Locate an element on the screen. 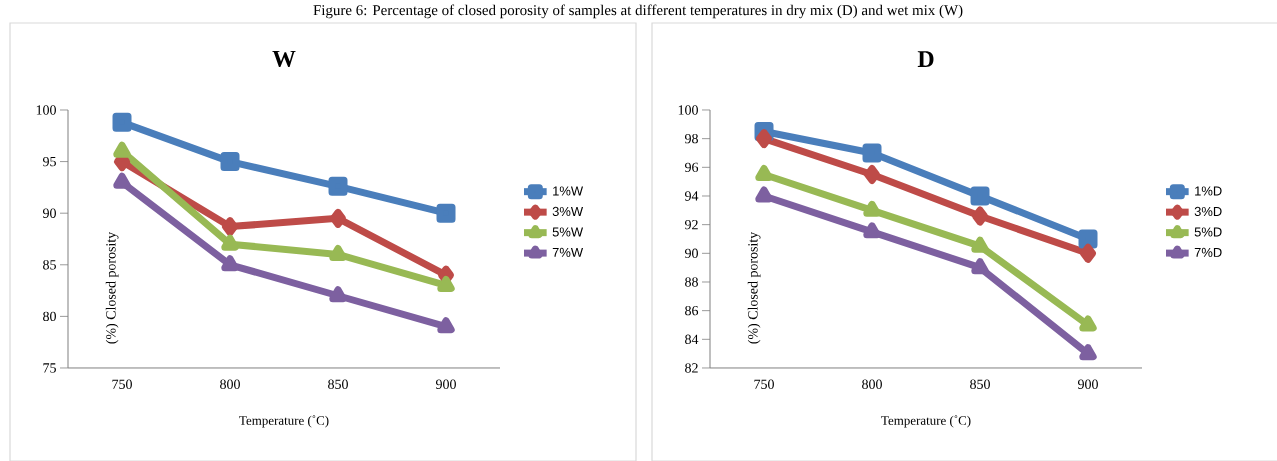  legend-label: 7%D is located at coordinates (1208, 252).